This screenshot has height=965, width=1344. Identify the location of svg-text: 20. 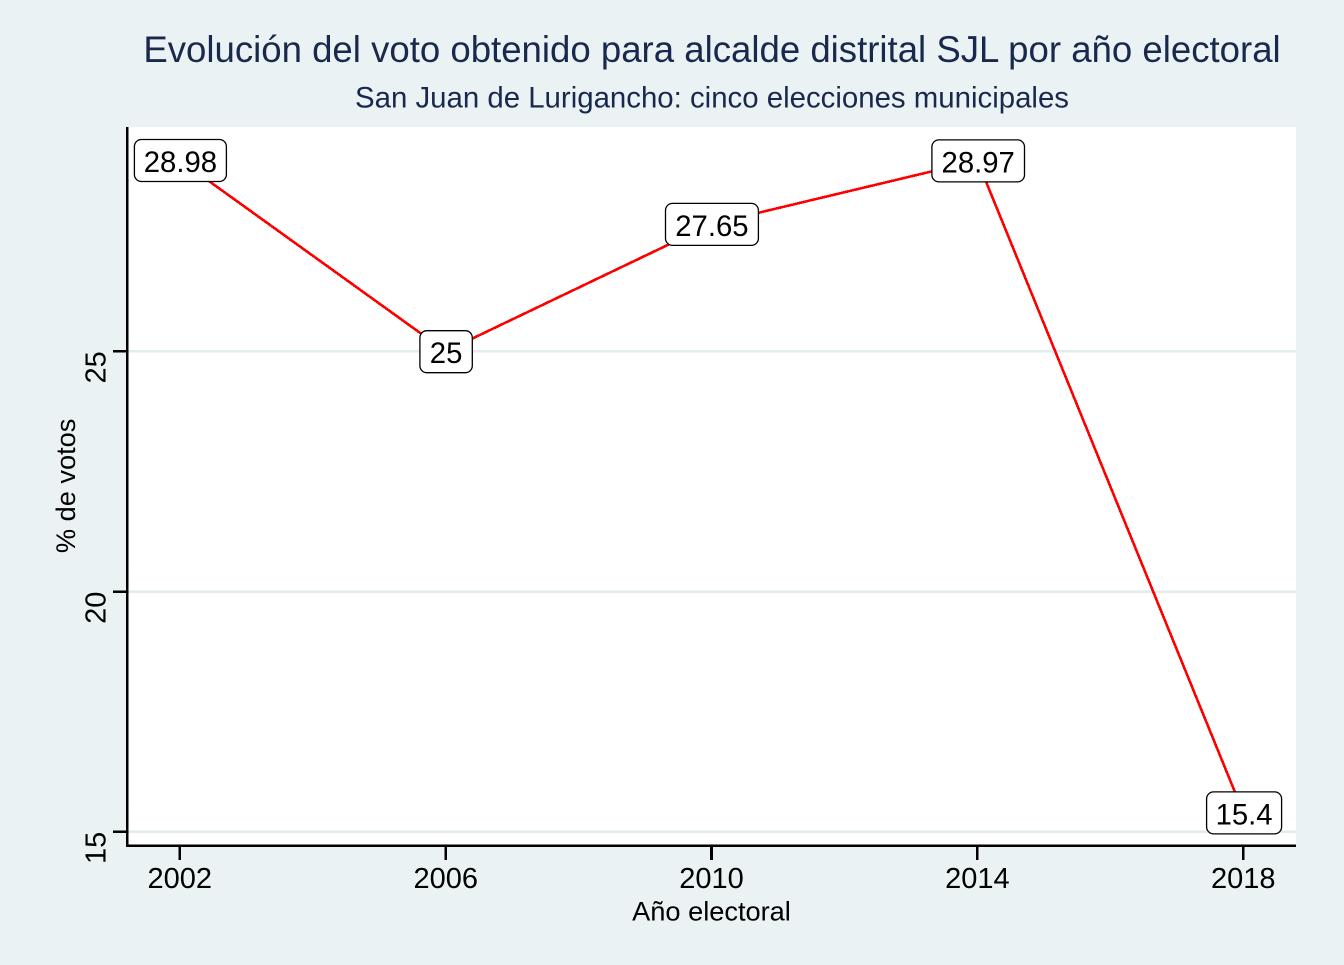
(97, 608).